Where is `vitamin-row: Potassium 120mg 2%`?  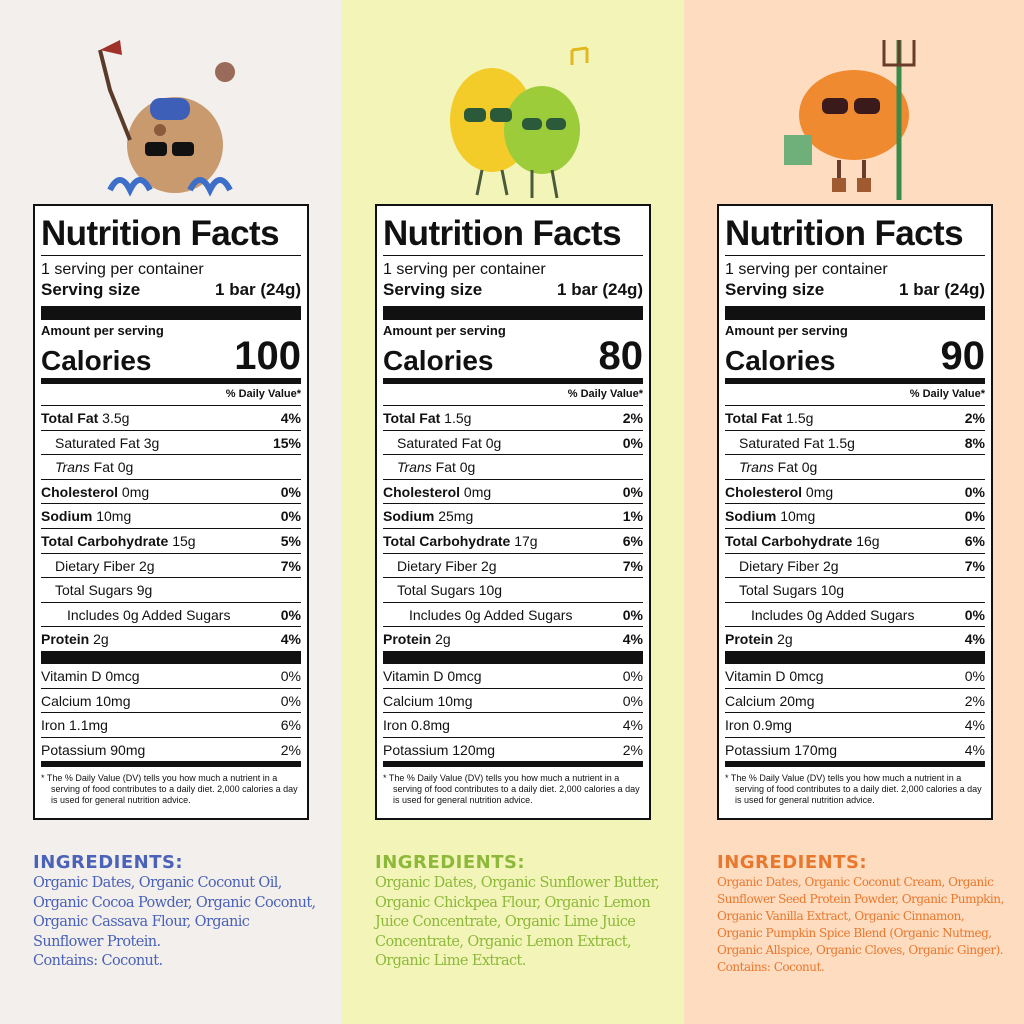
vitamin-row: Potassium 120mg 2% is located at coordinates (513, 749).